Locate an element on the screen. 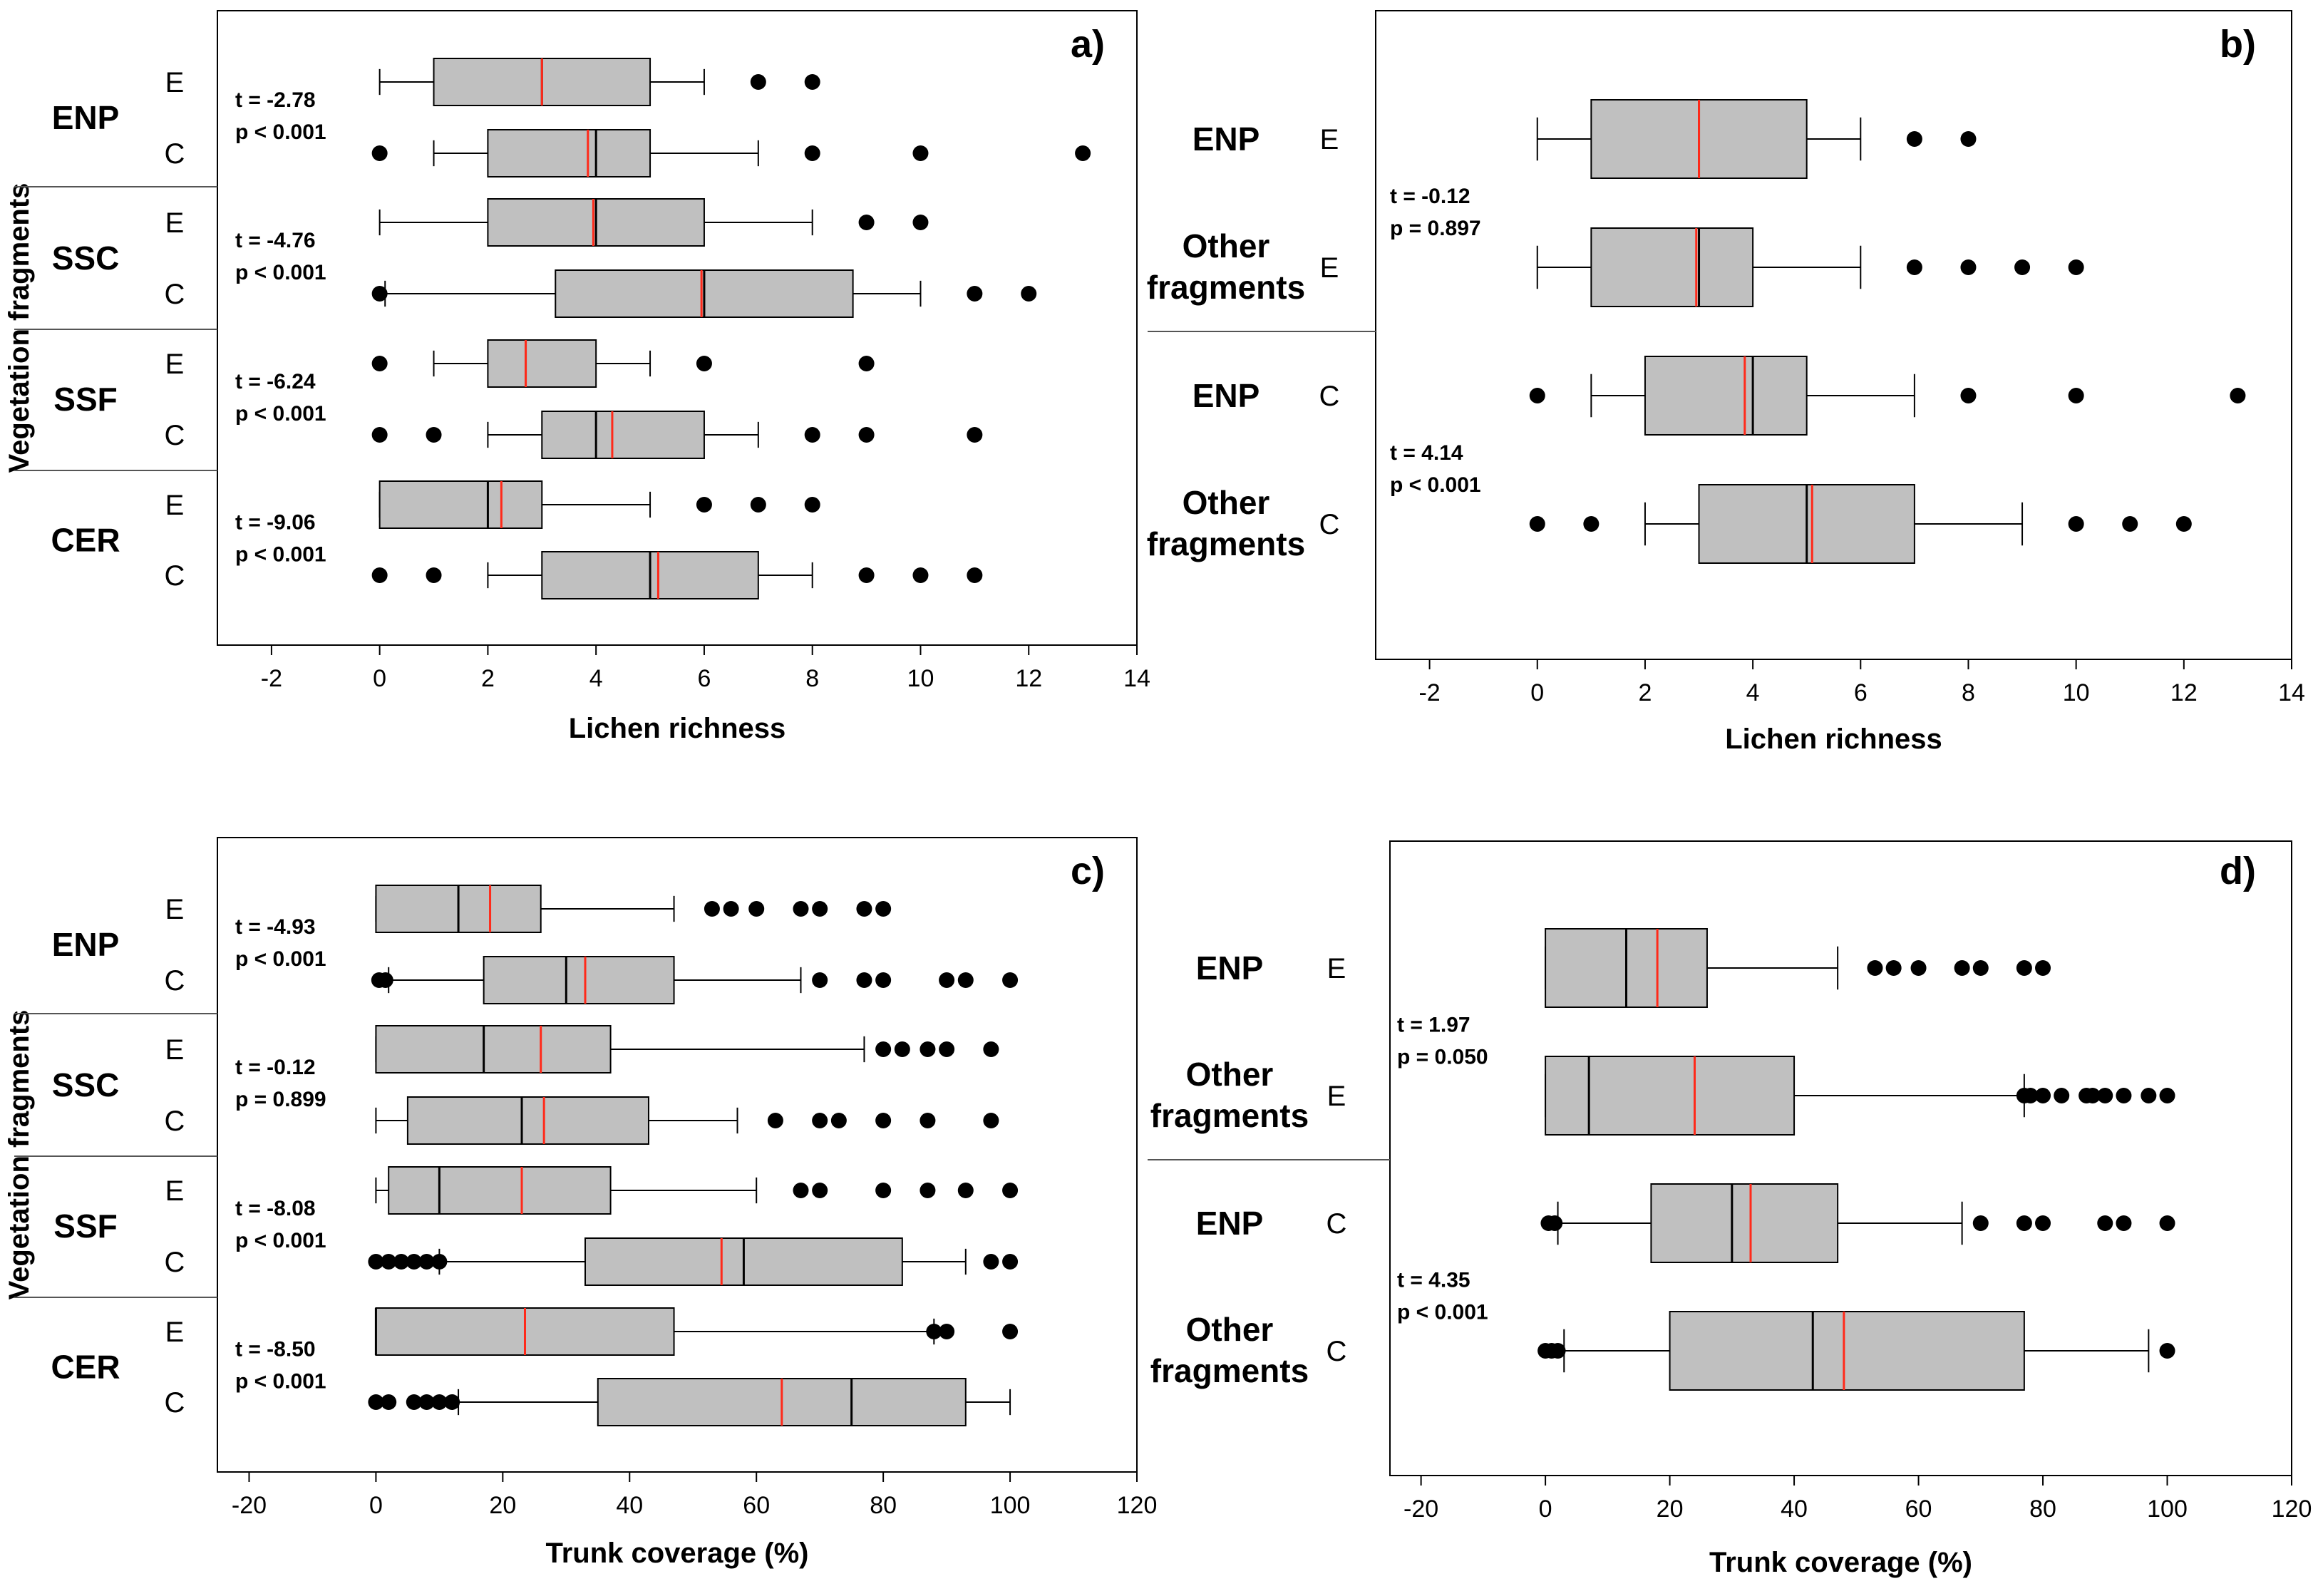 The height and width of the screenshot is (1596, 2318). x-tick-label: 6 is located at coordinates (704, 678).